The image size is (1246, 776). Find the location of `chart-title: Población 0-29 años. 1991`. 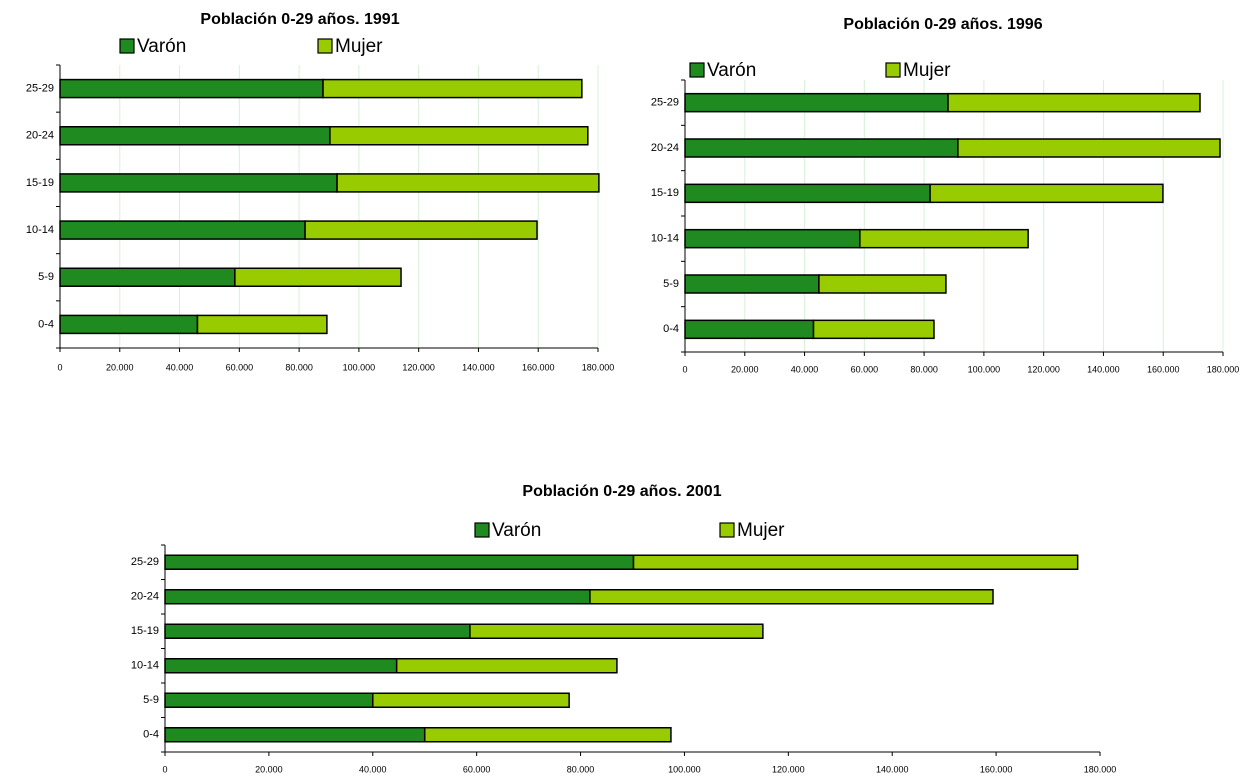

chart-title: Población 0-29 años. 1991 is located at coordinates (299, 19).